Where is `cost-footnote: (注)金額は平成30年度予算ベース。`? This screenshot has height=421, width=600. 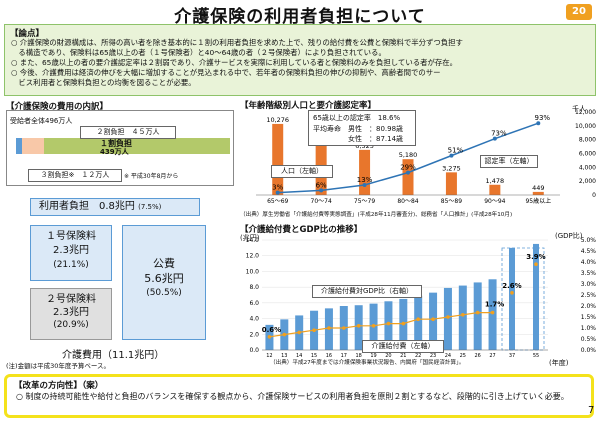 cost-footnote: (注)金額は平成30年度予算ベース。 is located at coordinates (58, 366).